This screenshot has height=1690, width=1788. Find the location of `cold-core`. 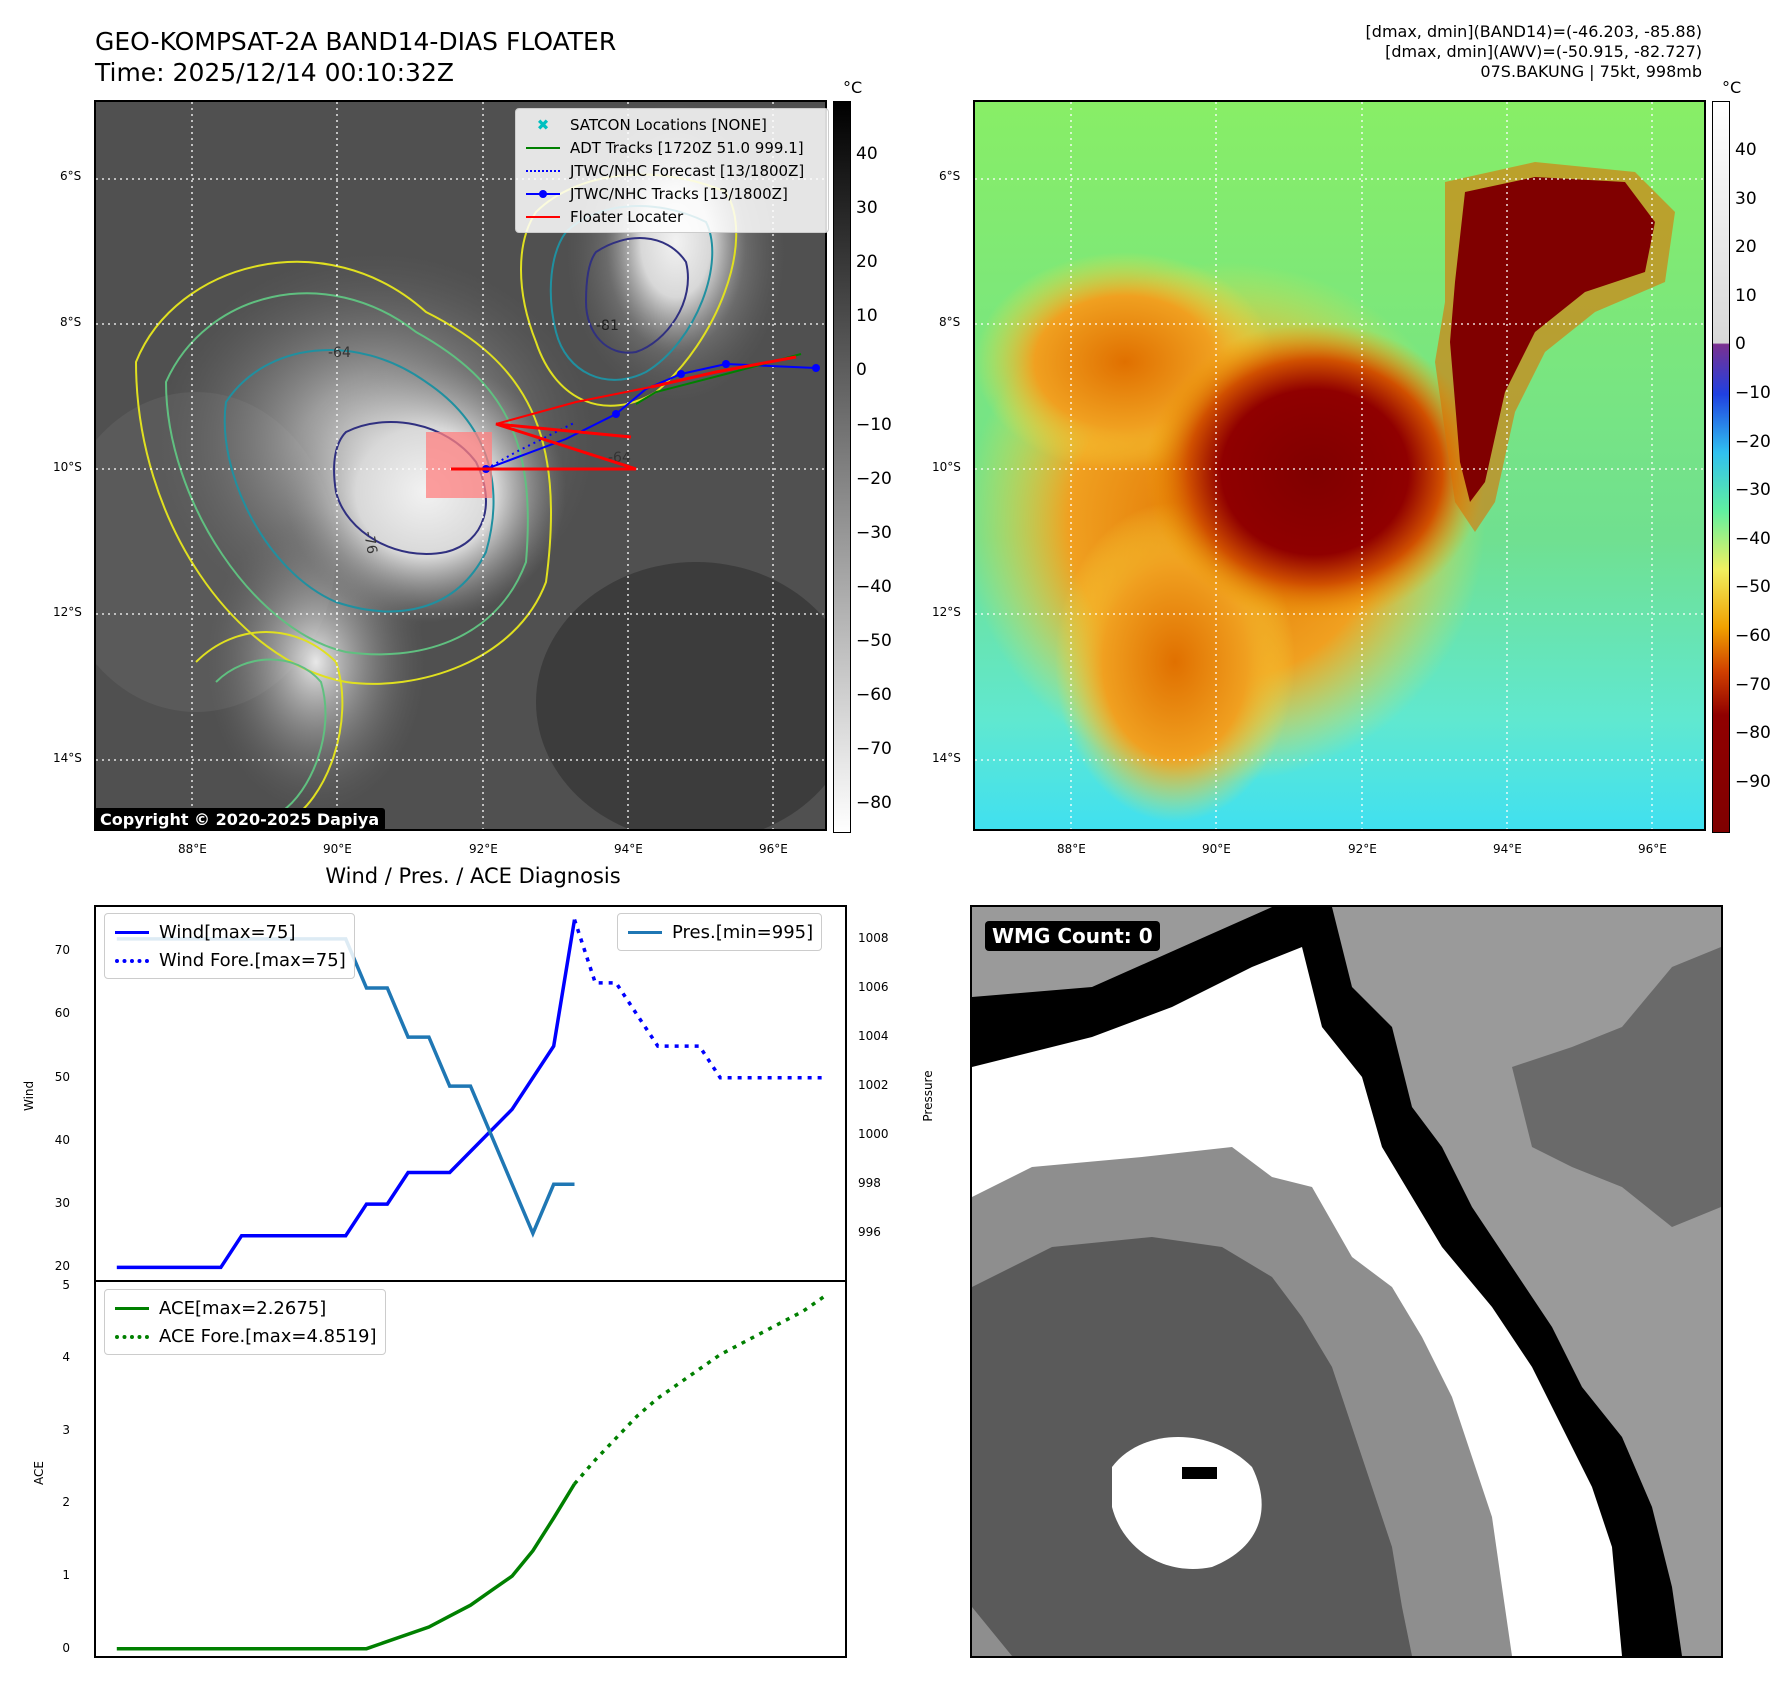

cold-core is located at coordinates (1315, 472).